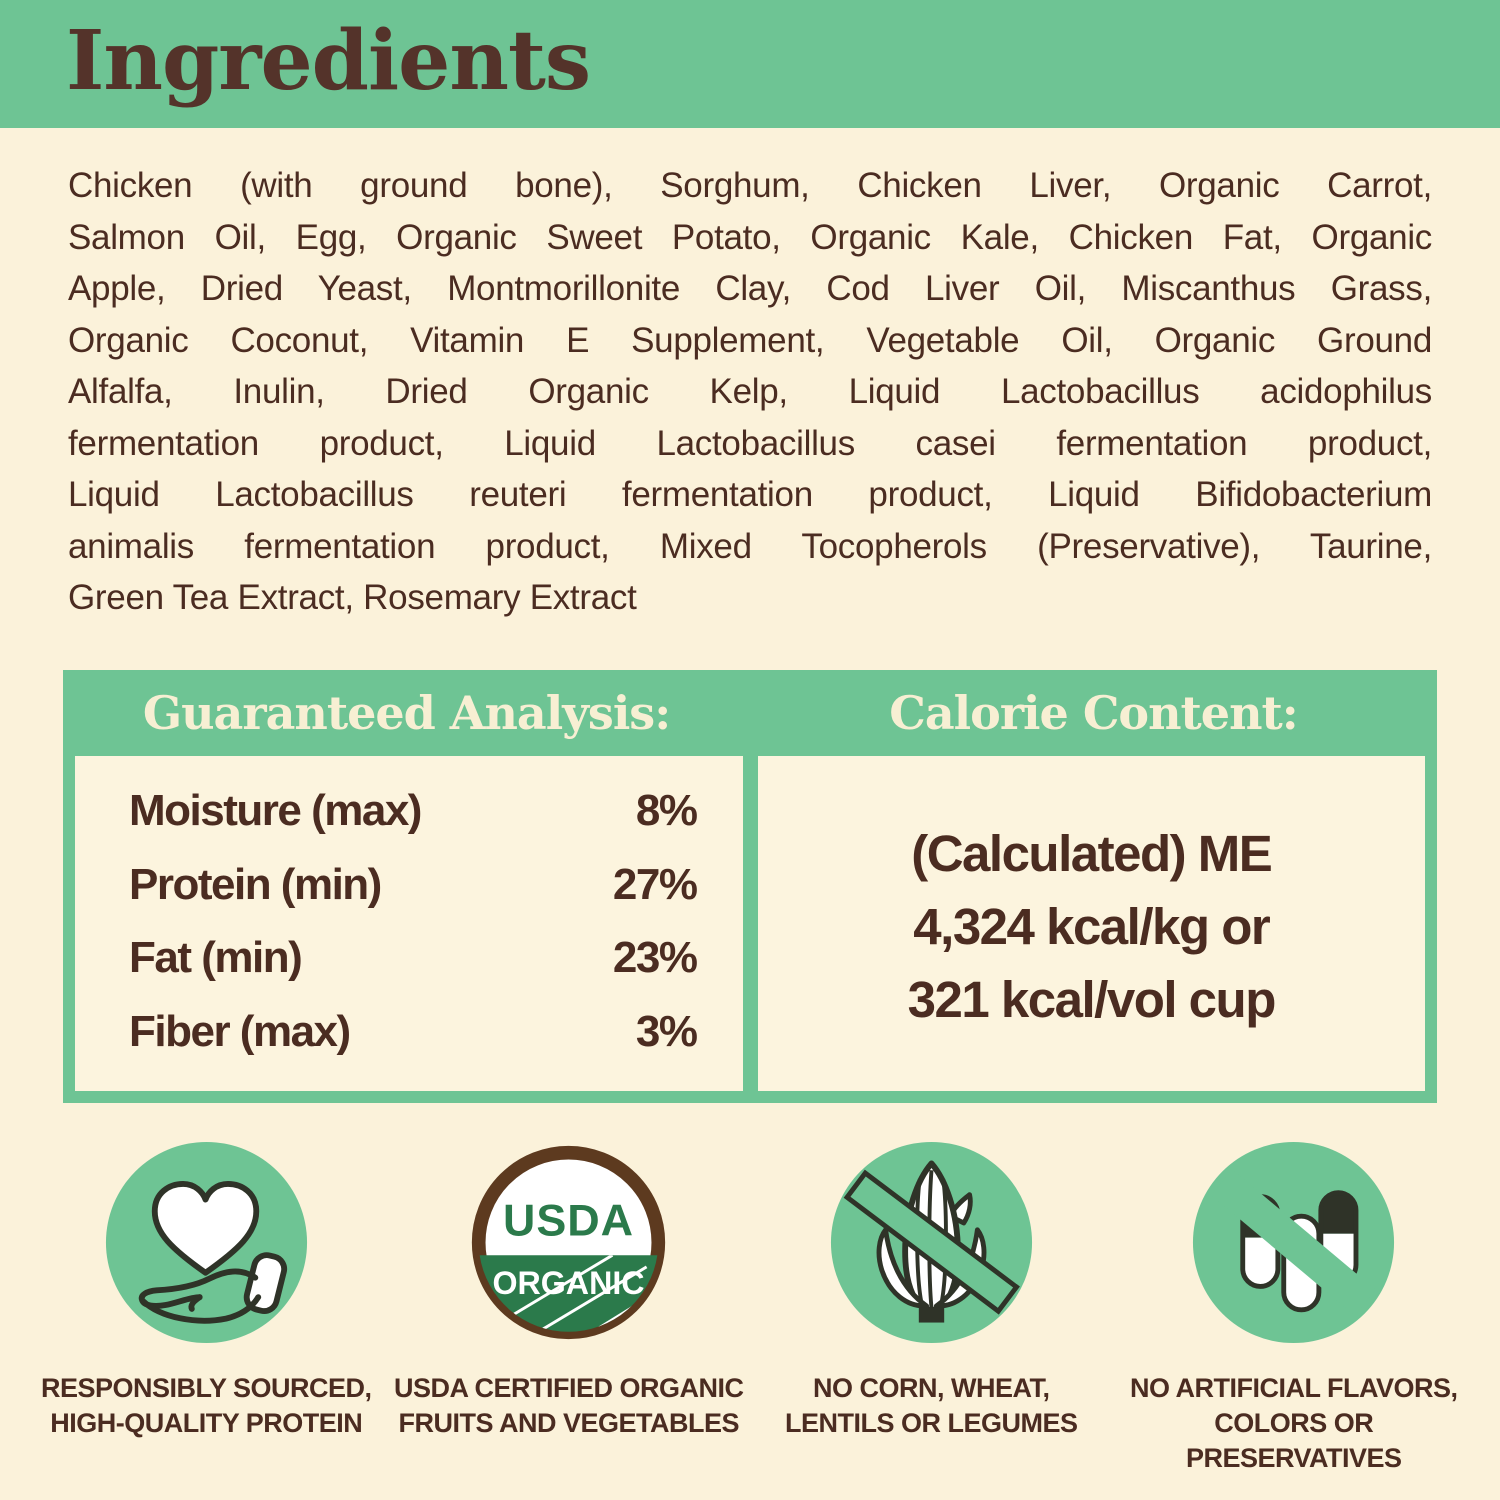 The height and width of the screenshot is (1500, 1500). Describe the element at coordinates (750, 64) in the screenshot. I see `ingredients-header-band: Ingredients` at that location.